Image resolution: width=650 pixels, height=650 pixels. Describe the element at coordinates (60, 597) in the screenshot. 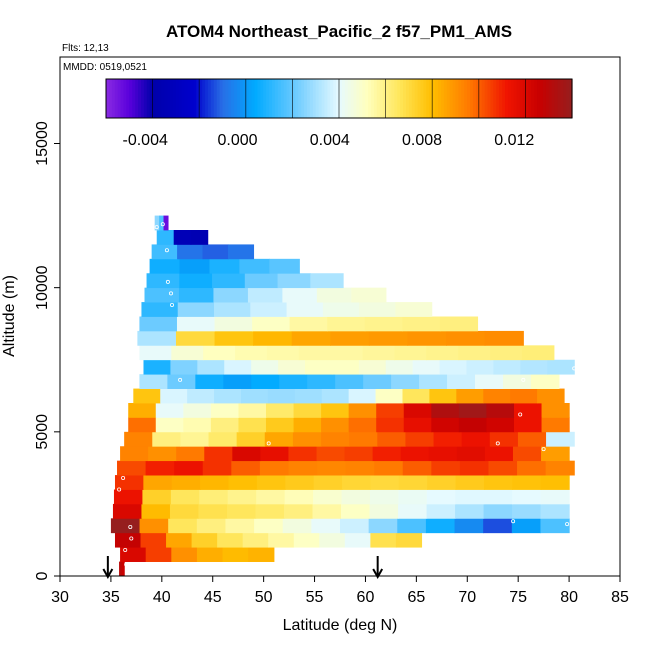

I see `x-tick-label: 30` at that location.